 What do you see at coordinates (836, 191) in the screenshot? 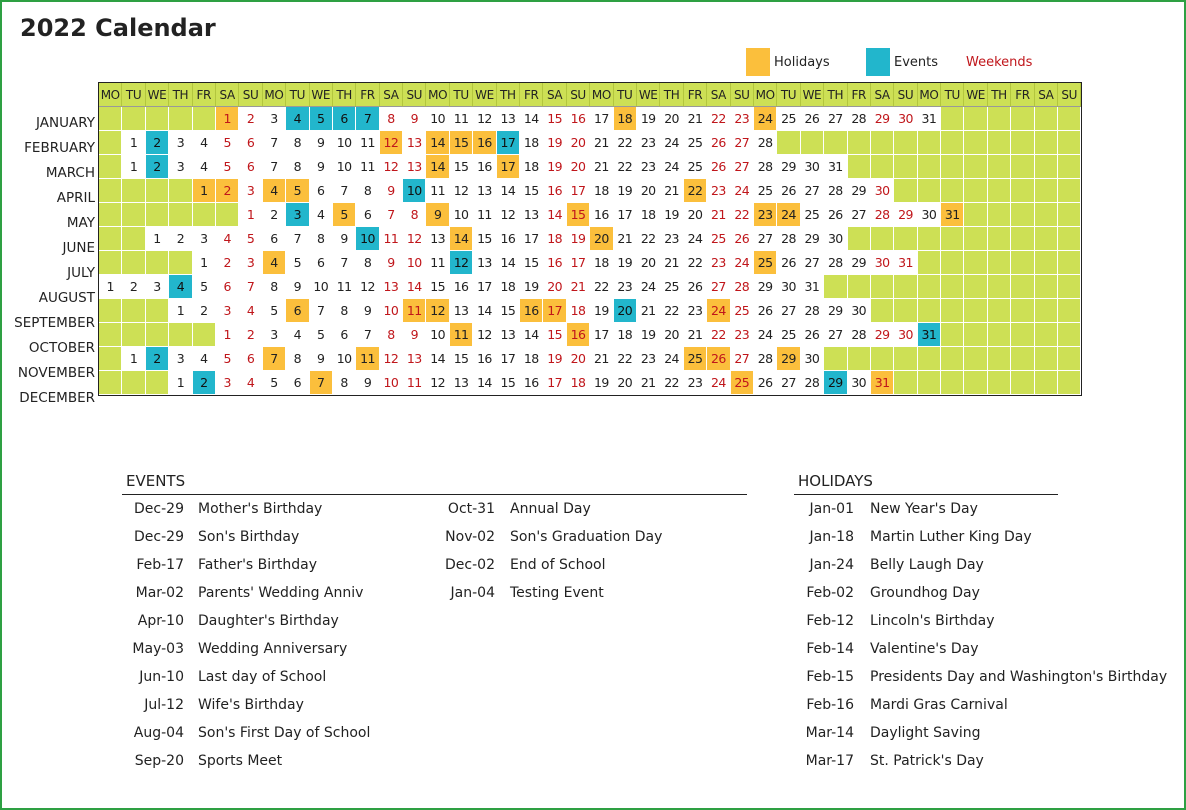
I see `day-cell: 28` at bounding box center [836, 191].